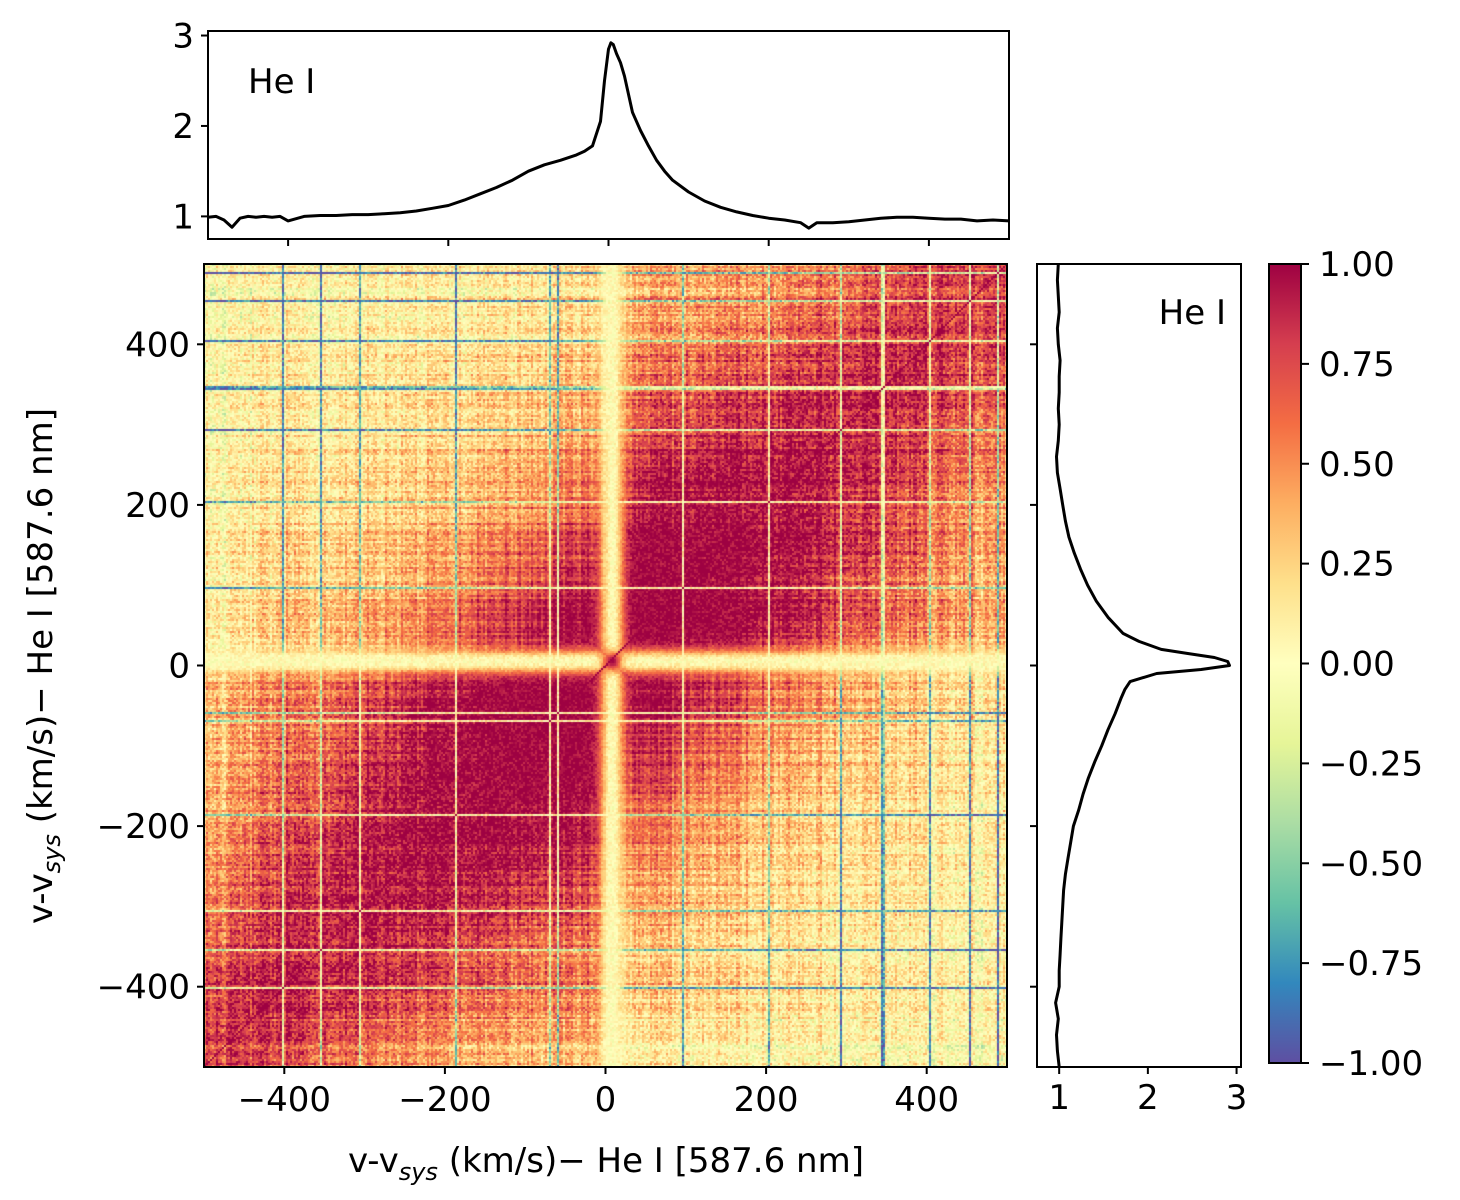  I want to click on x-axis-label: v-vsys (km/s)− He I [587.6 nm], so click(606, 1163).